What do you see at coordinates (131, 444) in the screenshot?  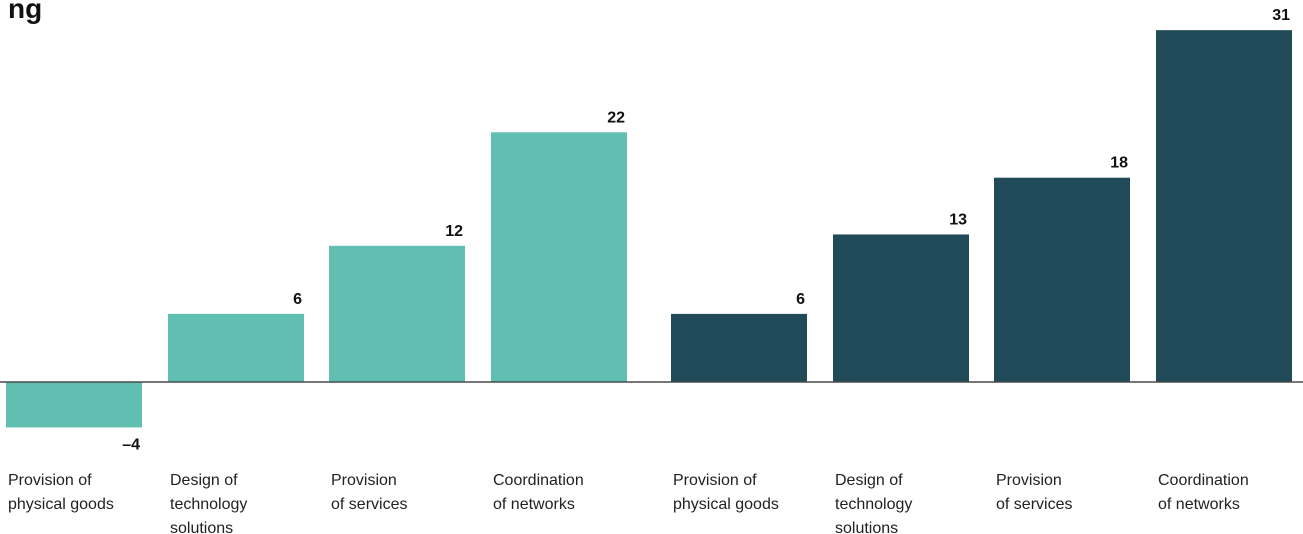 I see `value-label-1: –4` at bounding box center [131, 444].